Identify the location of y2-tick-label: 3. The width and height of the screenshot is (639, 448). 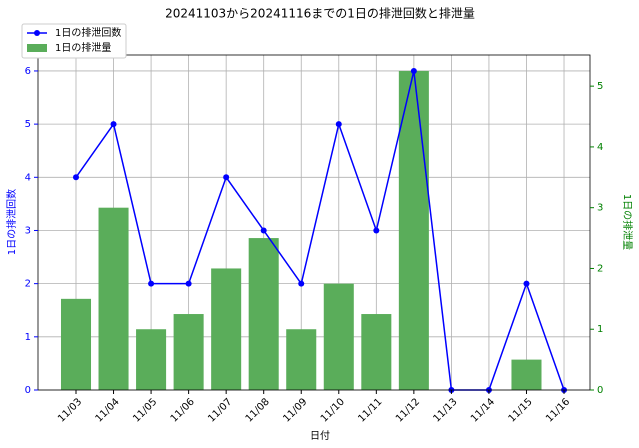
(600, 208).